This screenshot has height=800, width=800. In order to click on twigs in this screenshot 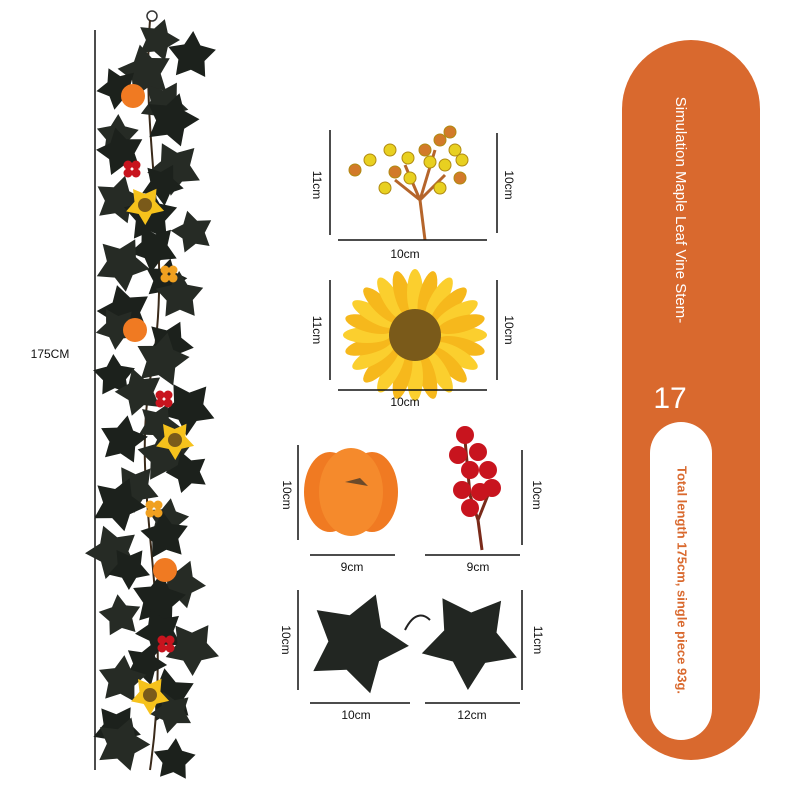, I will do `click(420, 195)`.